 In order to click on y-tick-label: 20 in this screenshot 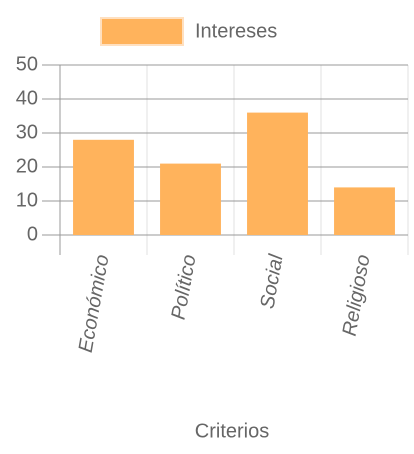, I will do `click(27, 166)`.